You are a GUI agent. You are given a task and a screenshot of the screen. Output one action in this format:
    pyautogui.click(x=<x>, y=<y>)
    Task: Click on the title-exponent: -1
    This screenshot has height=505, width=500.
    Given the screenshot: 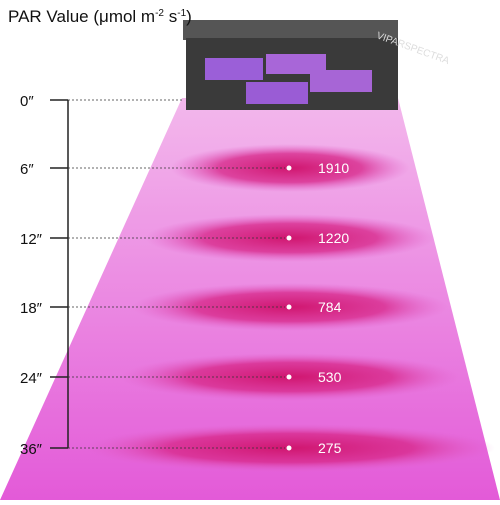 What is the action you would take?
    pyautogui.click(x=181, y=13)
    